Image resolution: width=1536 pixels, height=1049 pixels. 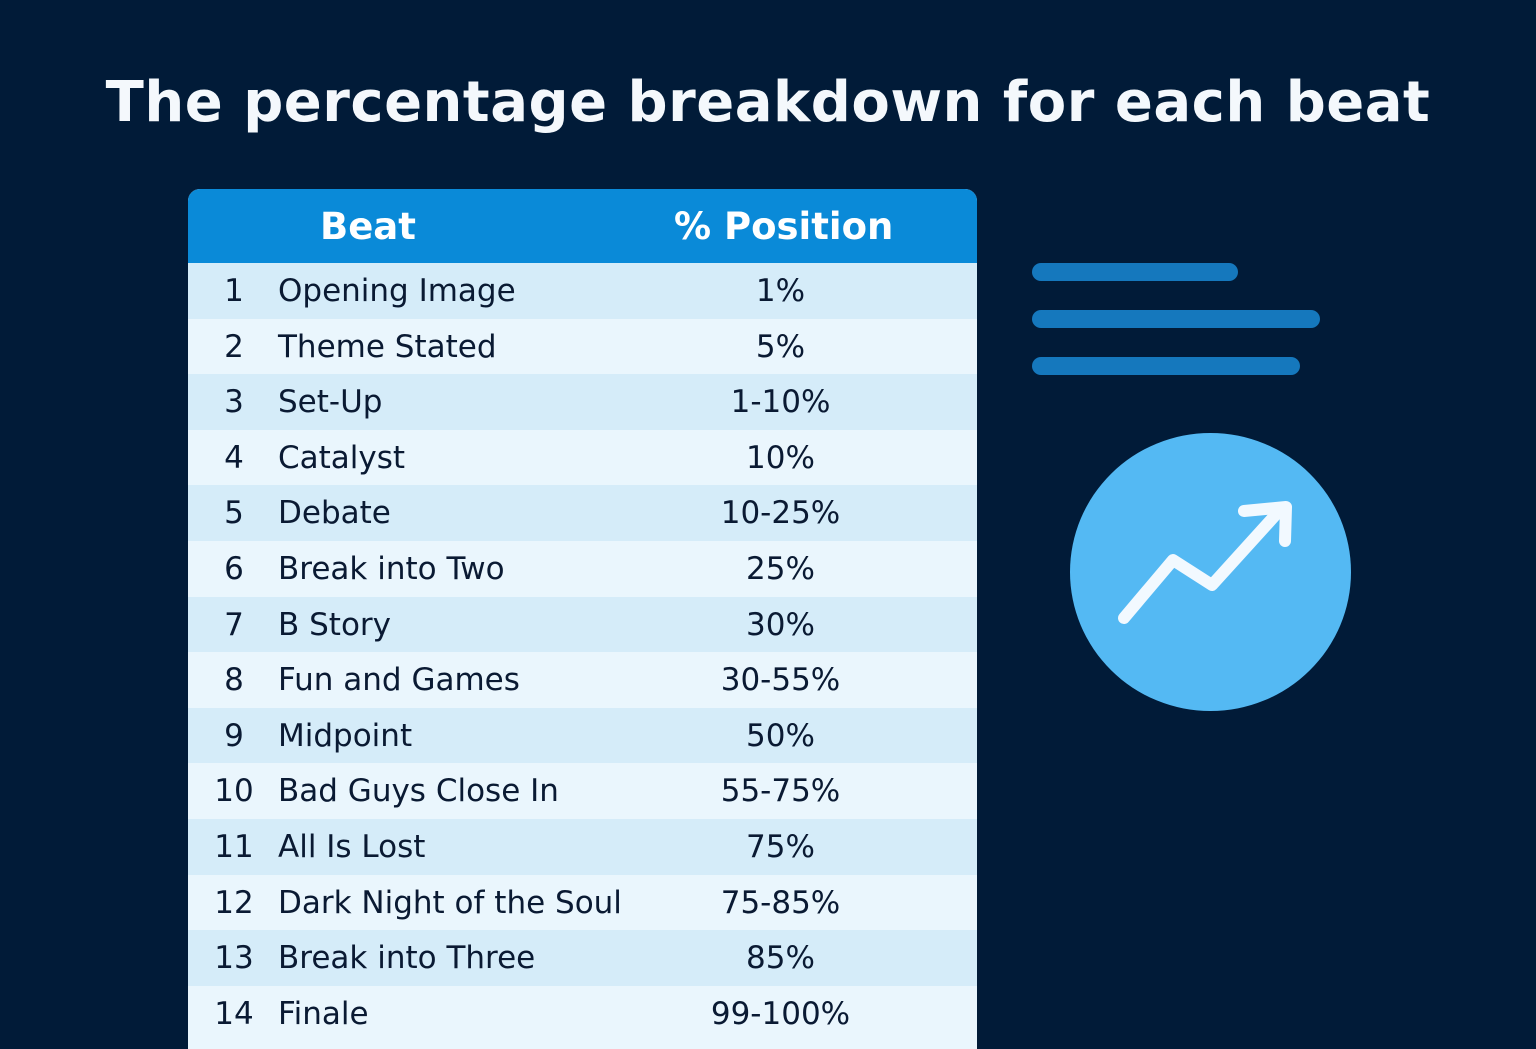 I want to click on trending-up-icon, so click(x=1205, y=562).